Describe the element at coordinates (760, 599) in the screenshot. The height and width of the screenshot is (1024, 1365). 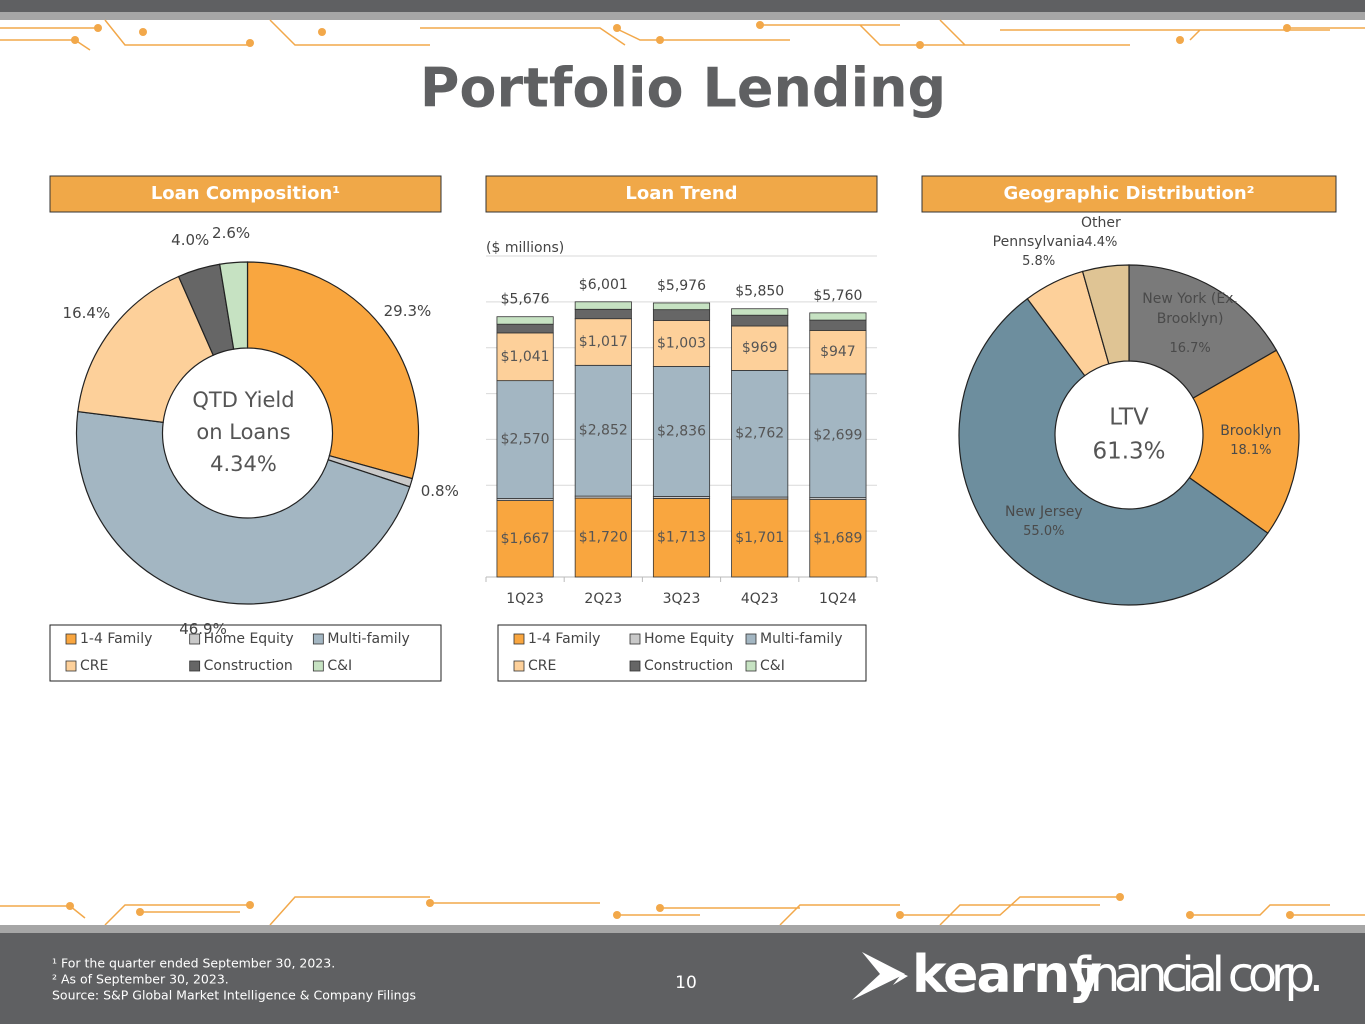
I see `x-tick-label: 4Q23` at that location.